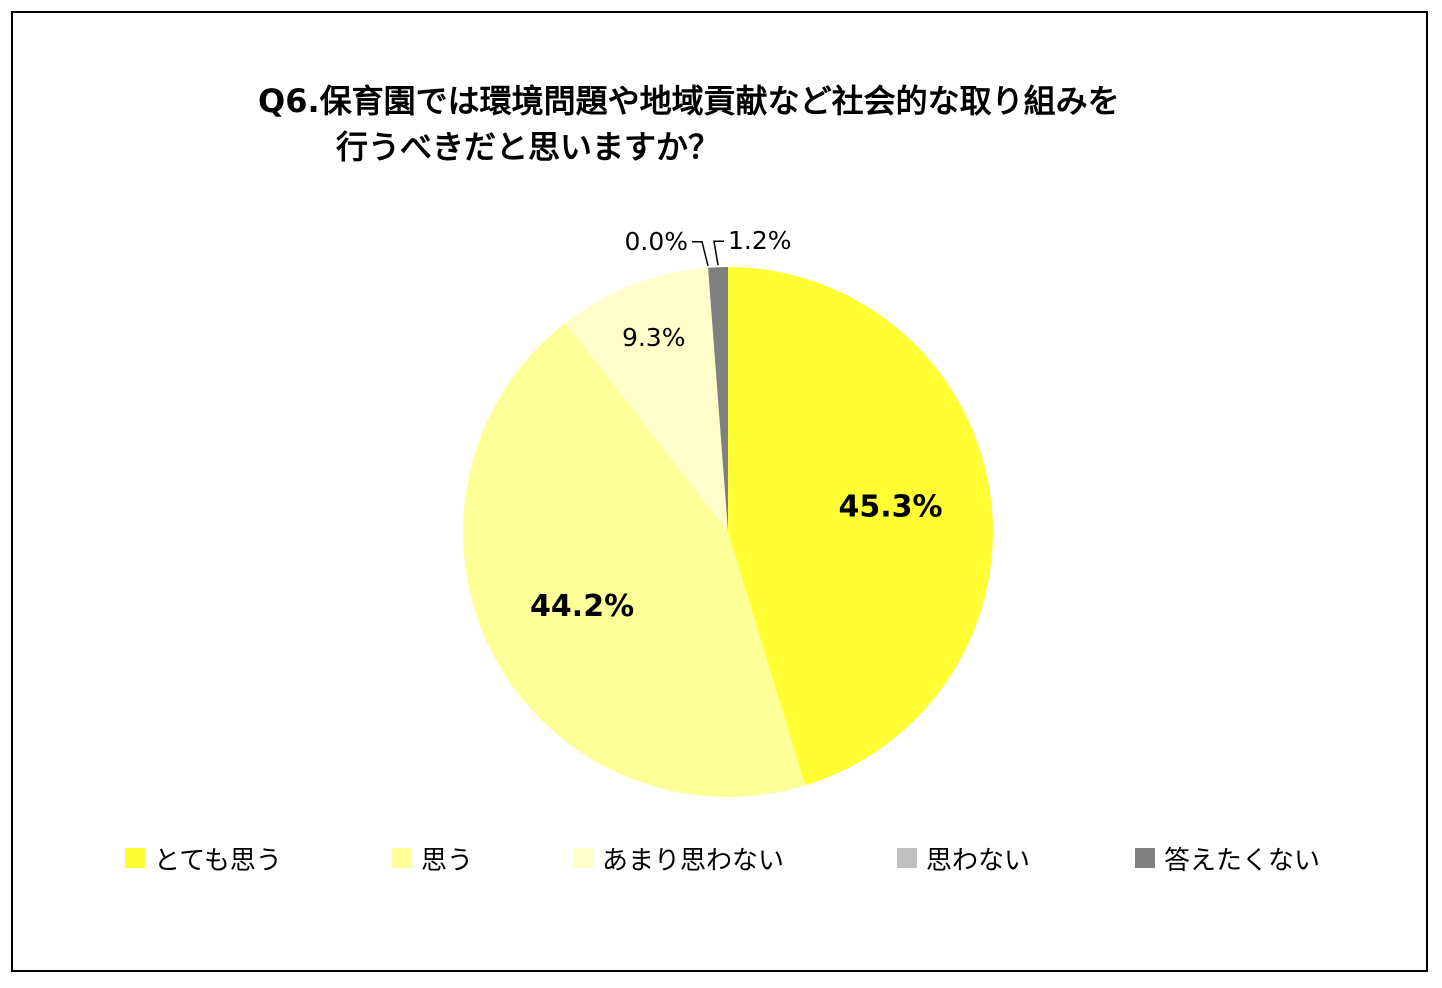  I want to click on legend-label: あまり思わない, so click(693, 860).